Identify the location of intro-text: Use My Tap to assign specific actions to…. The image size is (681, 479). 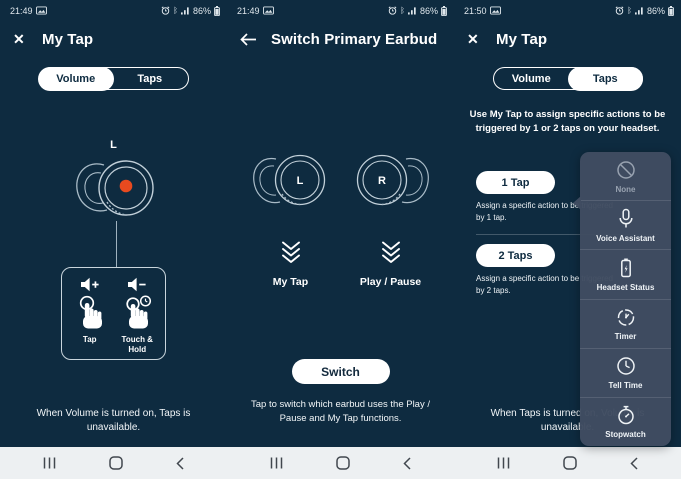
(567, 121).